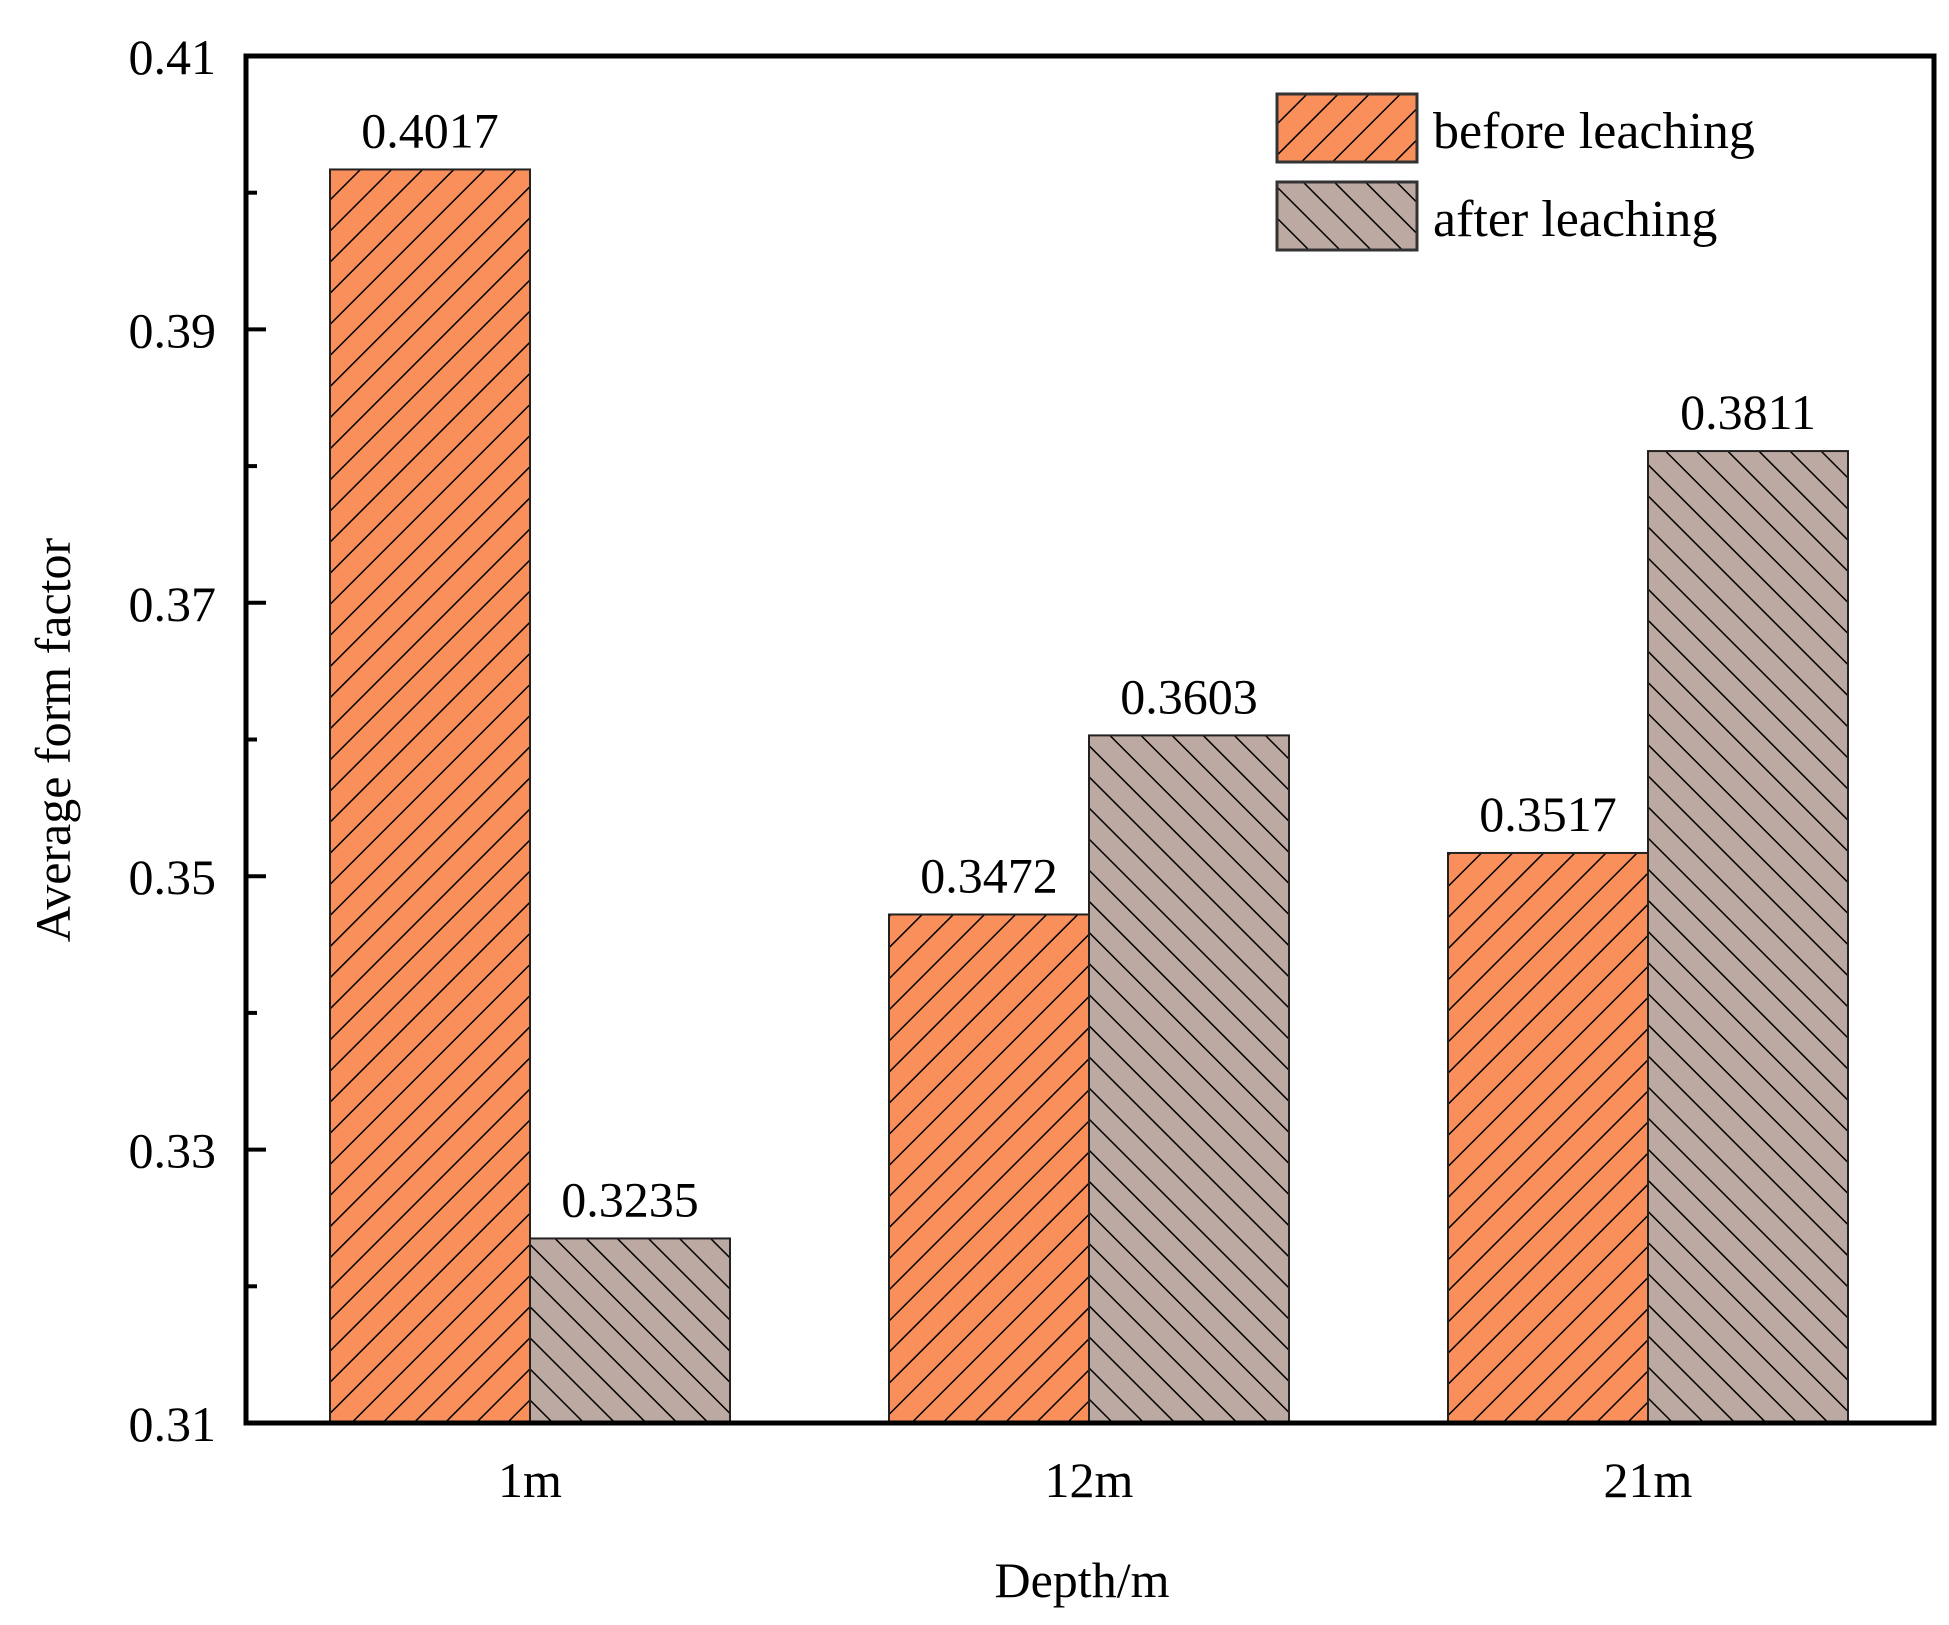 The width and height of the screenshot is (1949, 1625). What do you see at coordinates (1548, 814) in the screenshot?
I see `data-label-before-leaching-21m: 0.3517` at bounding box center [1548, 814].